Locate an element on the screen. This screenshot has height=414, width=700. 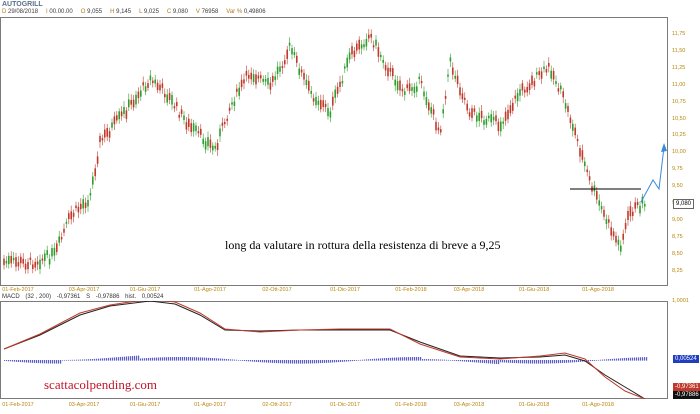
macd-s-label: S is located at coordinates (88, 297).